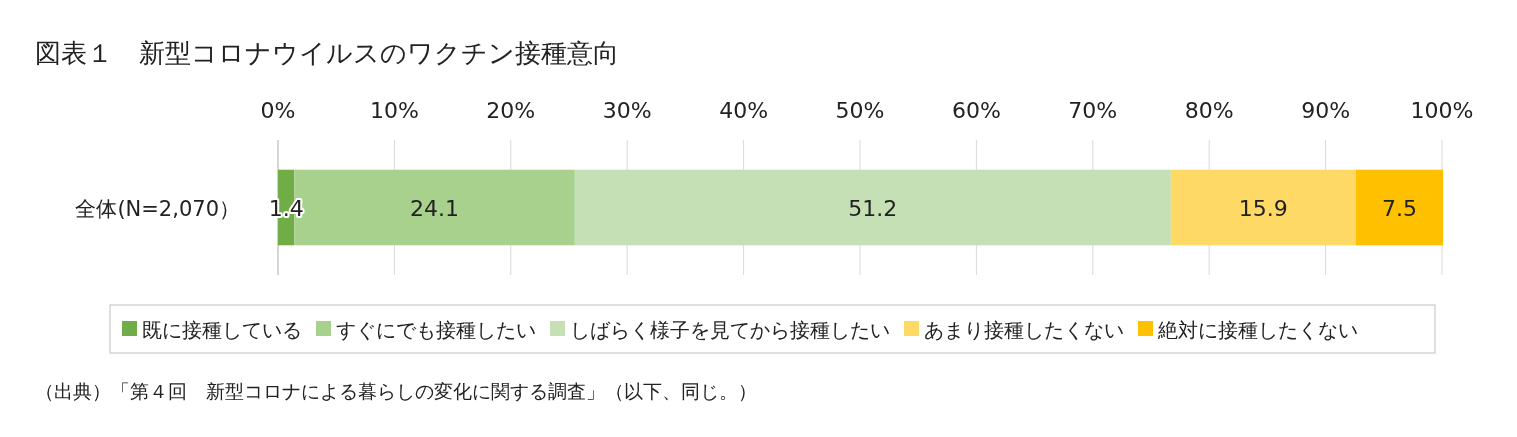 This screenshot has height=437, width=1517. I want to click on data-label: 7.5, so click(1400, 208).